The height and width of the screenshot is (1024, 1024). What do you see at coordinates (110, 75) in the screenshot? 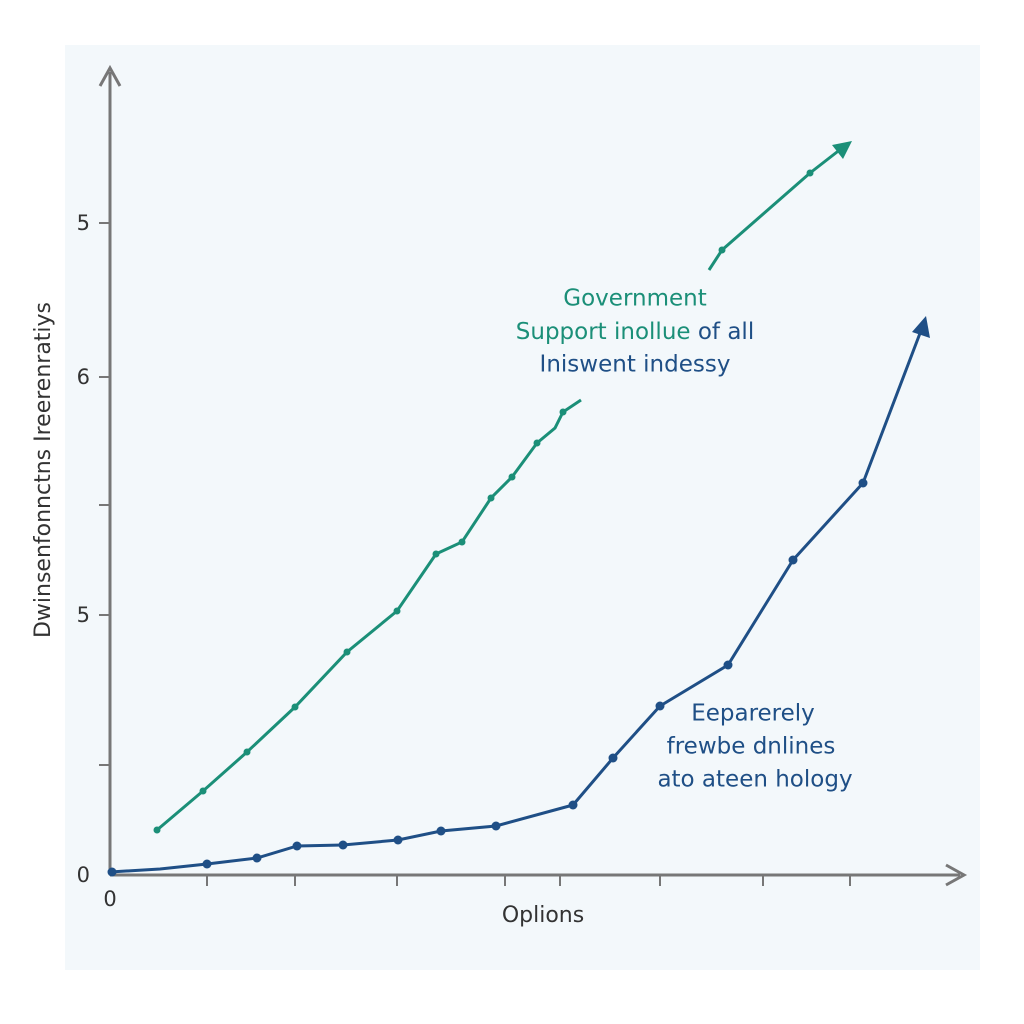
I see `y-axis-arrow` at bounding box center [110, 75].